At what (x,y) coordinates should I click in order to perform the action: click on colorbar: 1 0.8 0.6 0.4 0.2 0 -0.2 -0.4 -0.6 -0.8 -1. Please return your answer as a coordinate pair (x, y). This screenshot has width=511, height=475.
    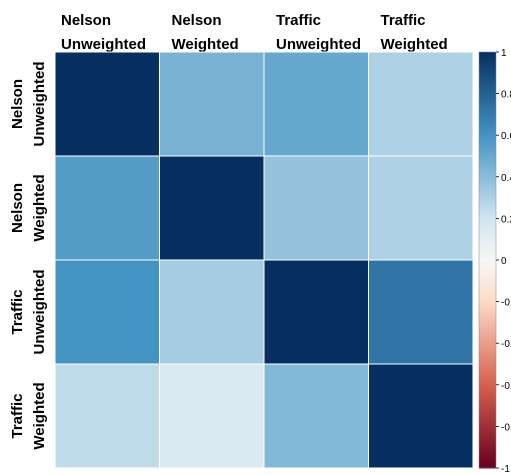
    Looking at the image, I should click on (494, 261).